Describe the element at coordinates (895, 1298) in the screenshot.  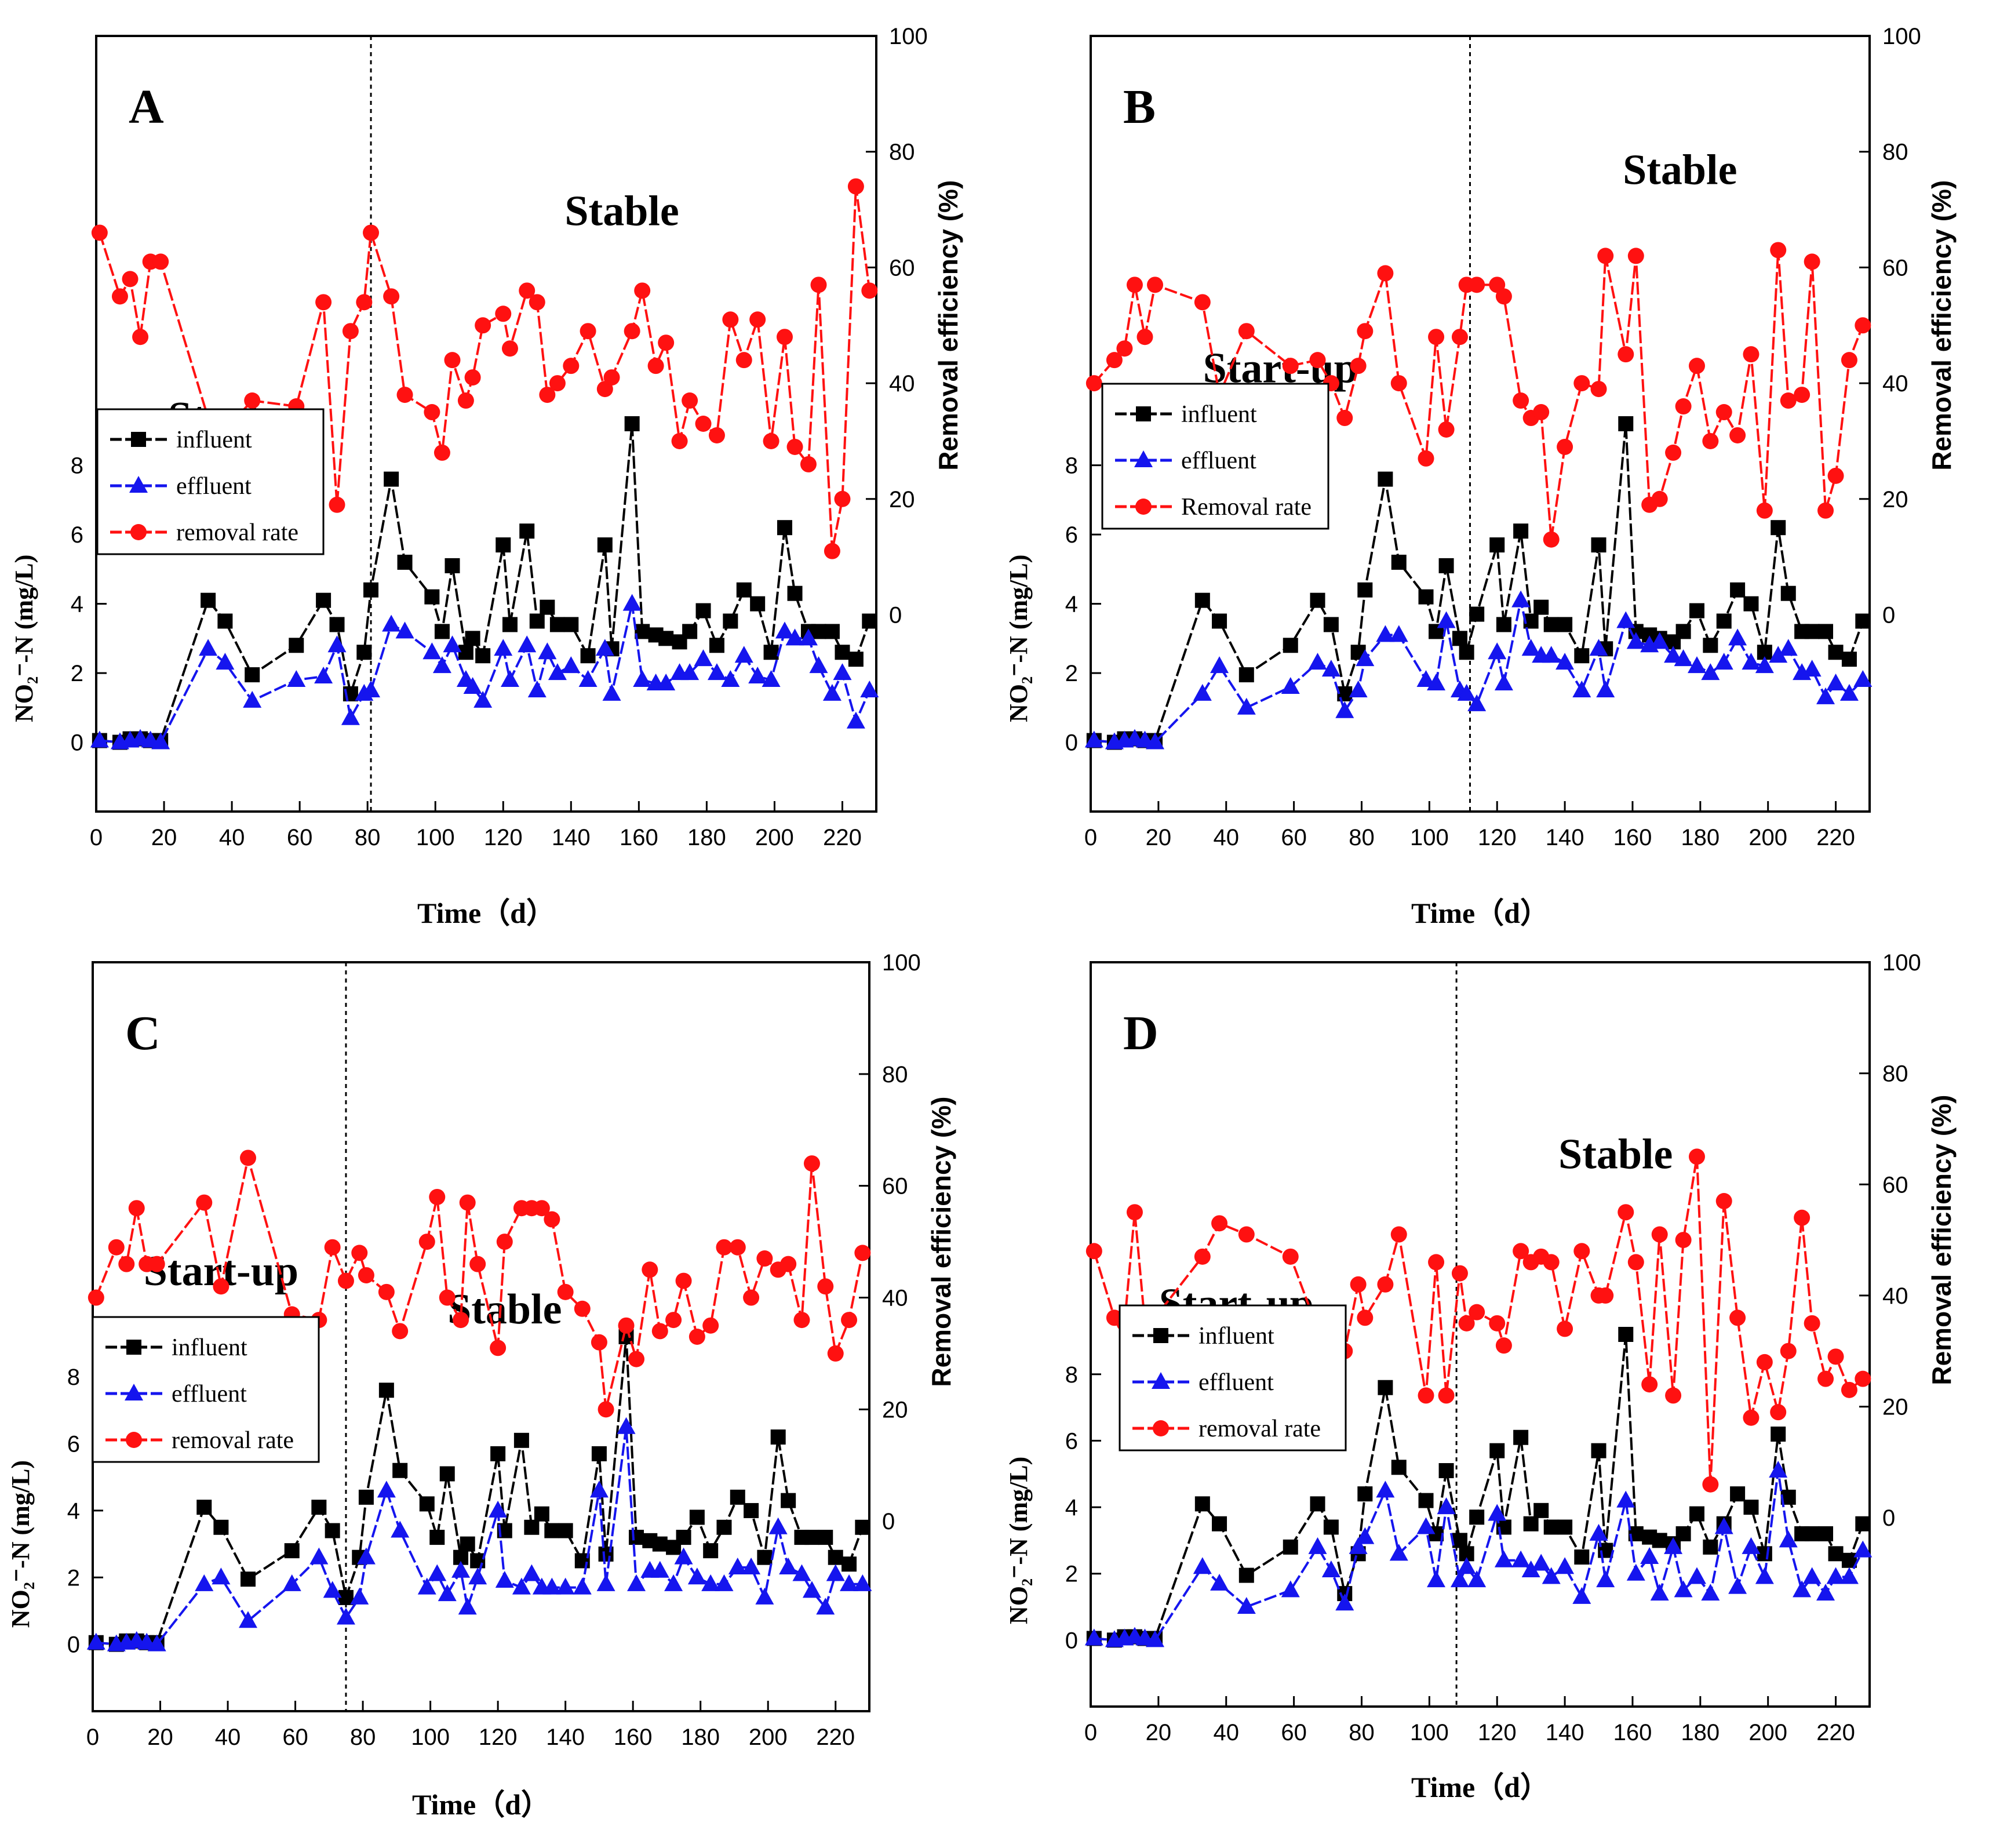
I see `y-right-tick-label: 40` at that location.